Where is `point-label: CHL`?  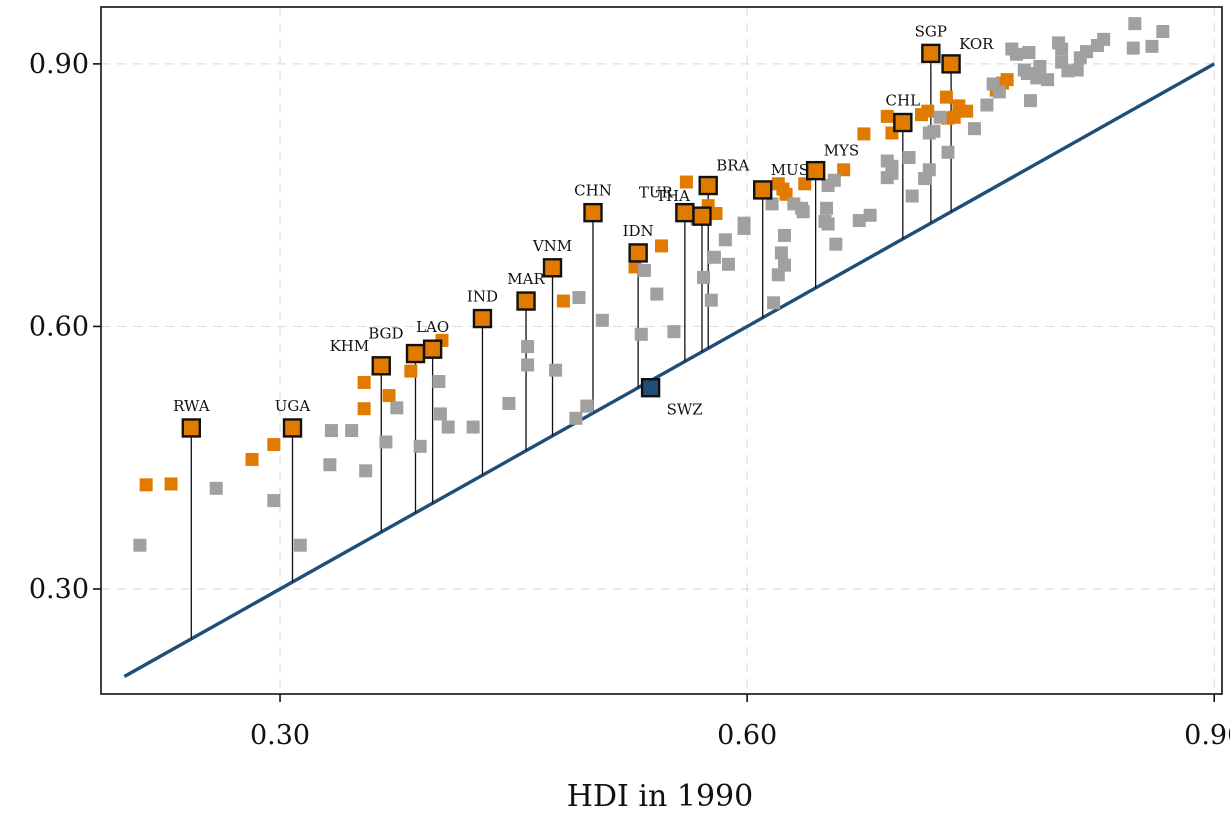 point-label: CHL is located at coordinates (903, 101).